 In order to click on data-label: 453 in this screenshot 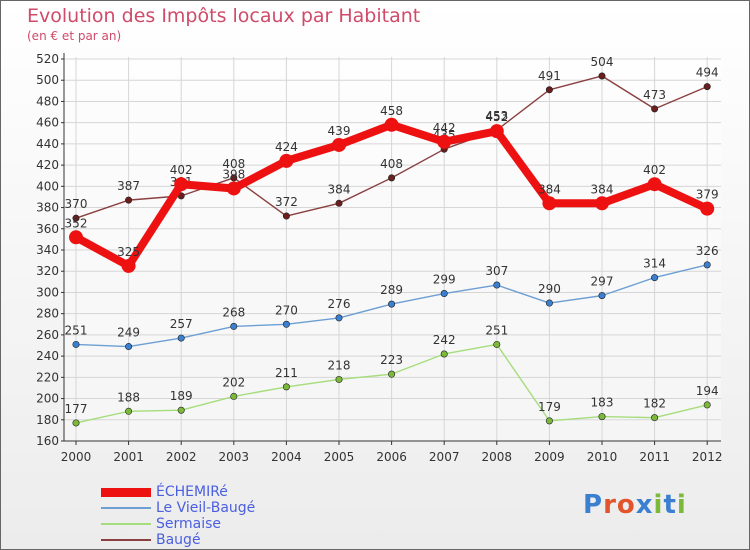, I will do `click(496, 116)`.